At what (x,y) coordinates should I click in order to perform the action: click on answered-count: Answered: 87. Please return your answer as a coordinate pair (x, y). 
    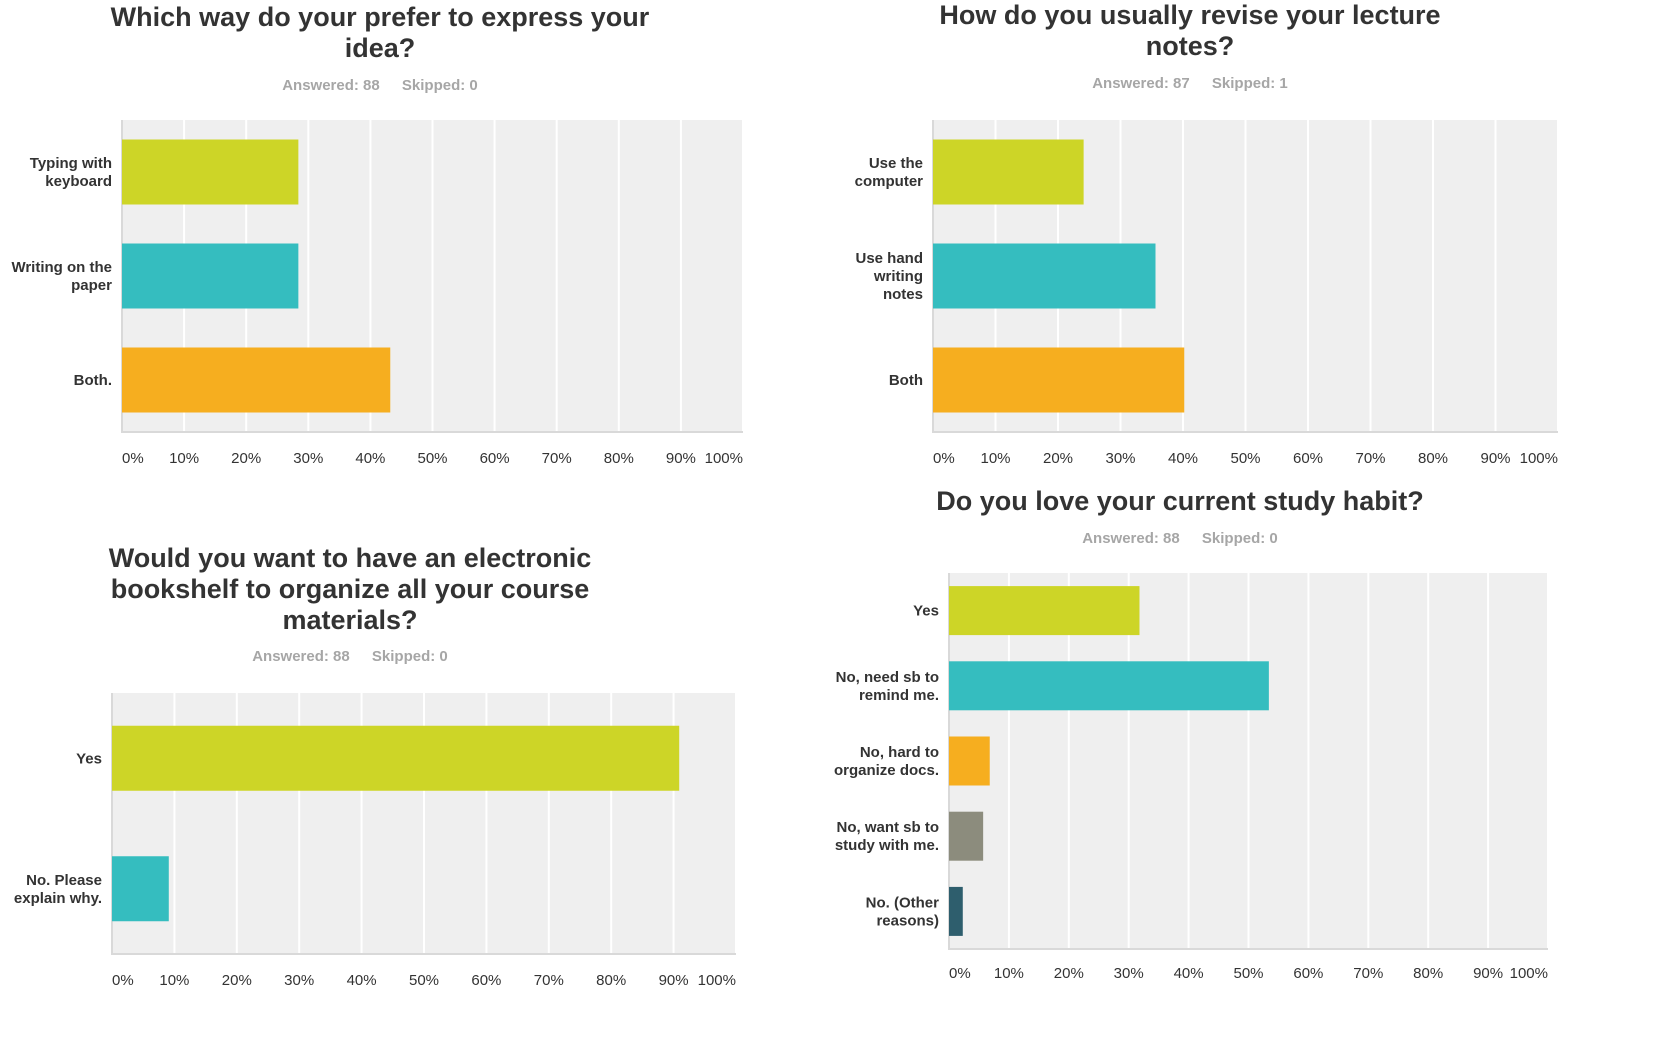
    Looking at the image, I should click on (1141, 83).